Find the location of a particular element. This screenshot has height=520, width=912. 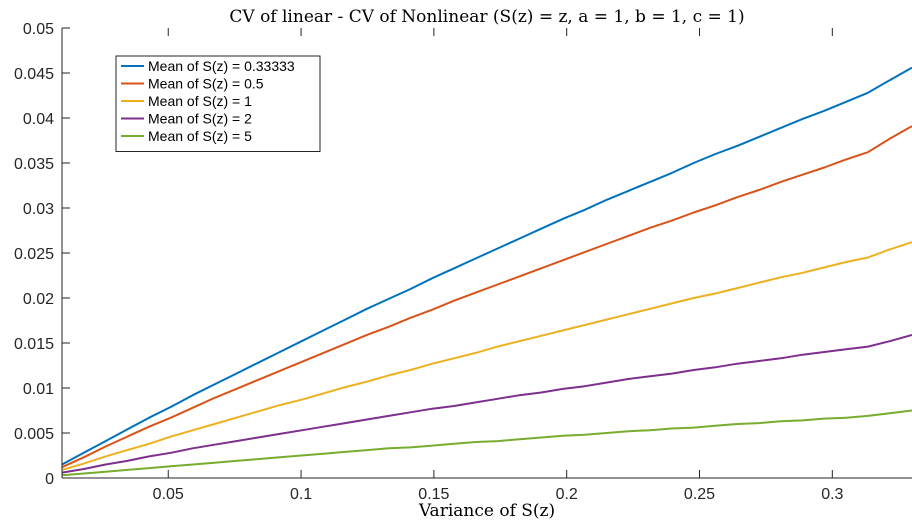

x-tick-label: 0.1 is located at coordinates (301, 494).